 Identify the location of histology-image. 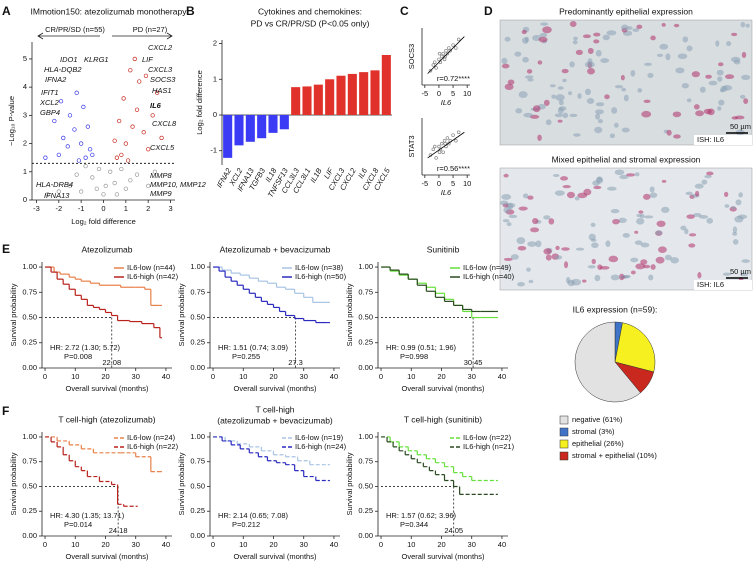
(626, 229).